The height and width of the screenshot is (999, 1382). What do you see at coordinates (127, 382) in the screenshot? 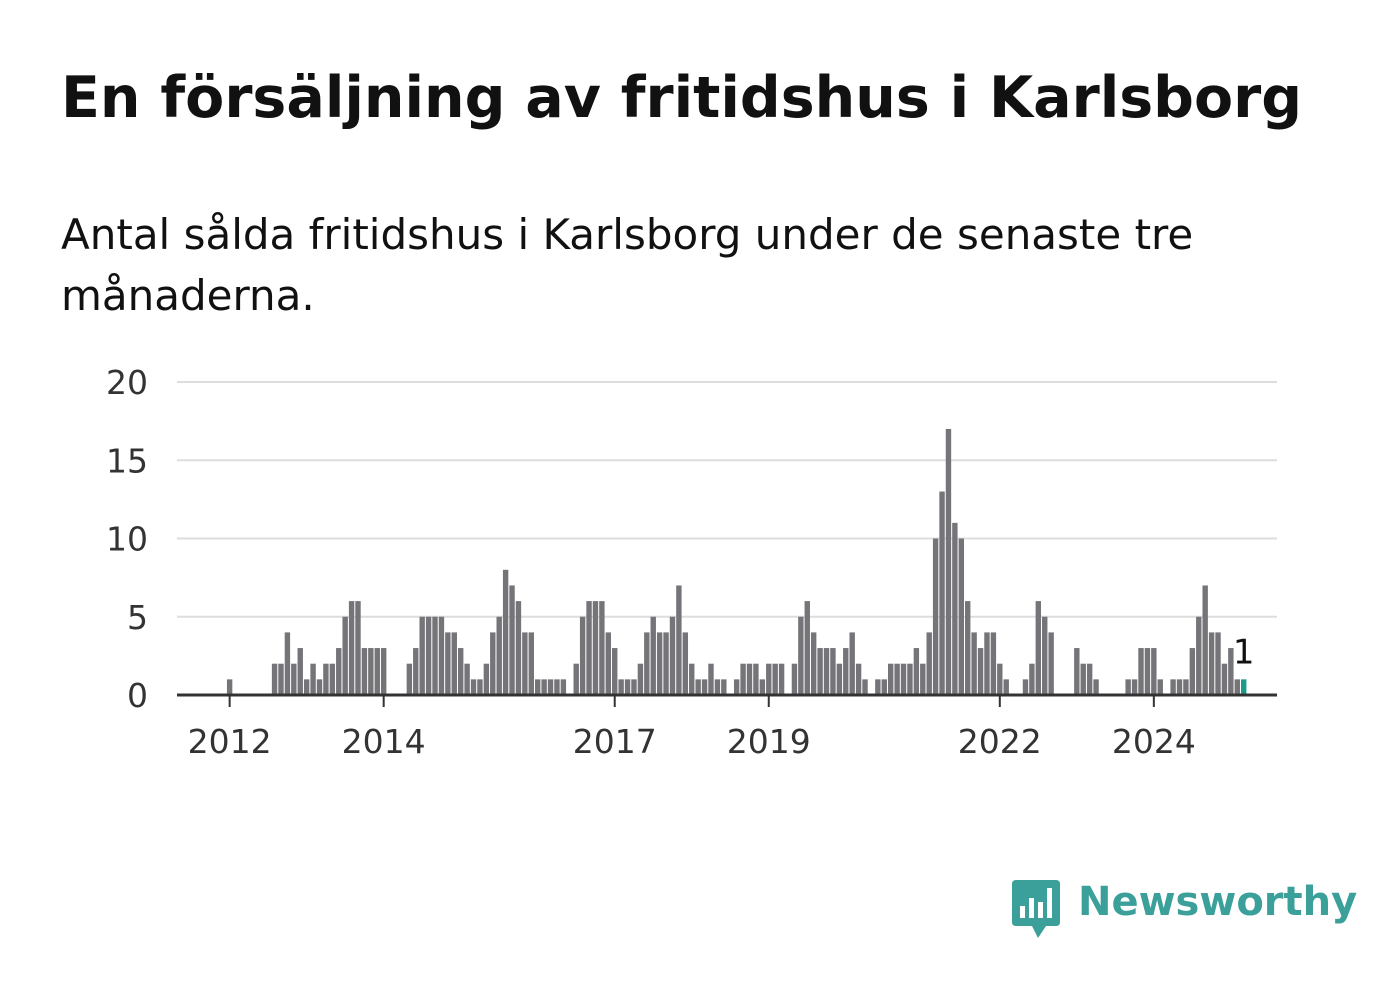
I see `y-tick-label: 20` at bounding box center [127, 382].